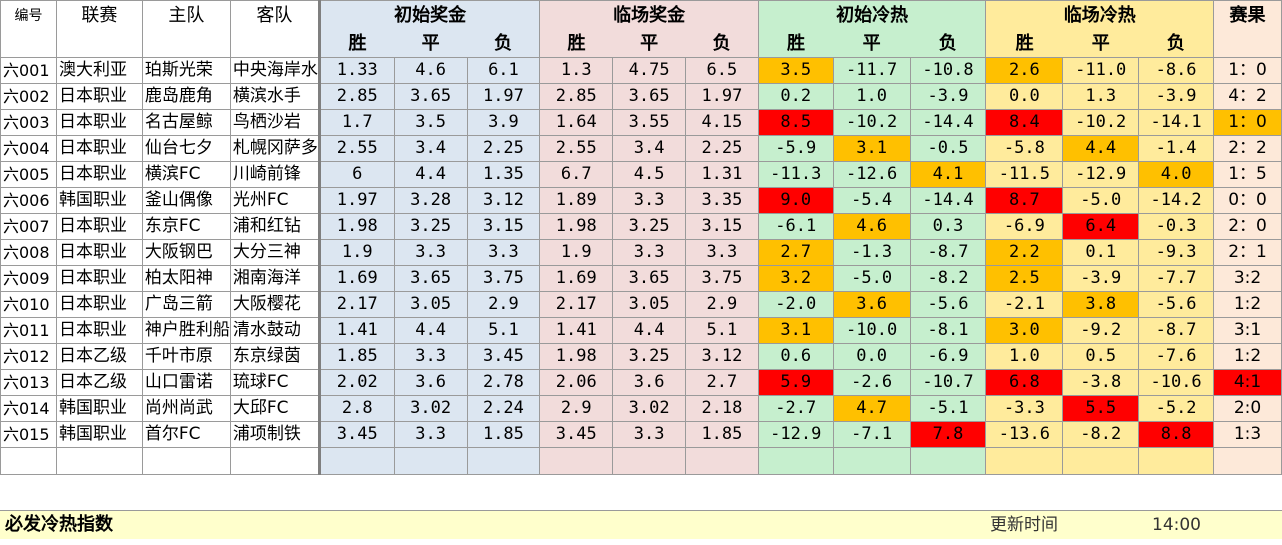  I want to click on home-team-cell: 广岛三箭, so click(186, 304).